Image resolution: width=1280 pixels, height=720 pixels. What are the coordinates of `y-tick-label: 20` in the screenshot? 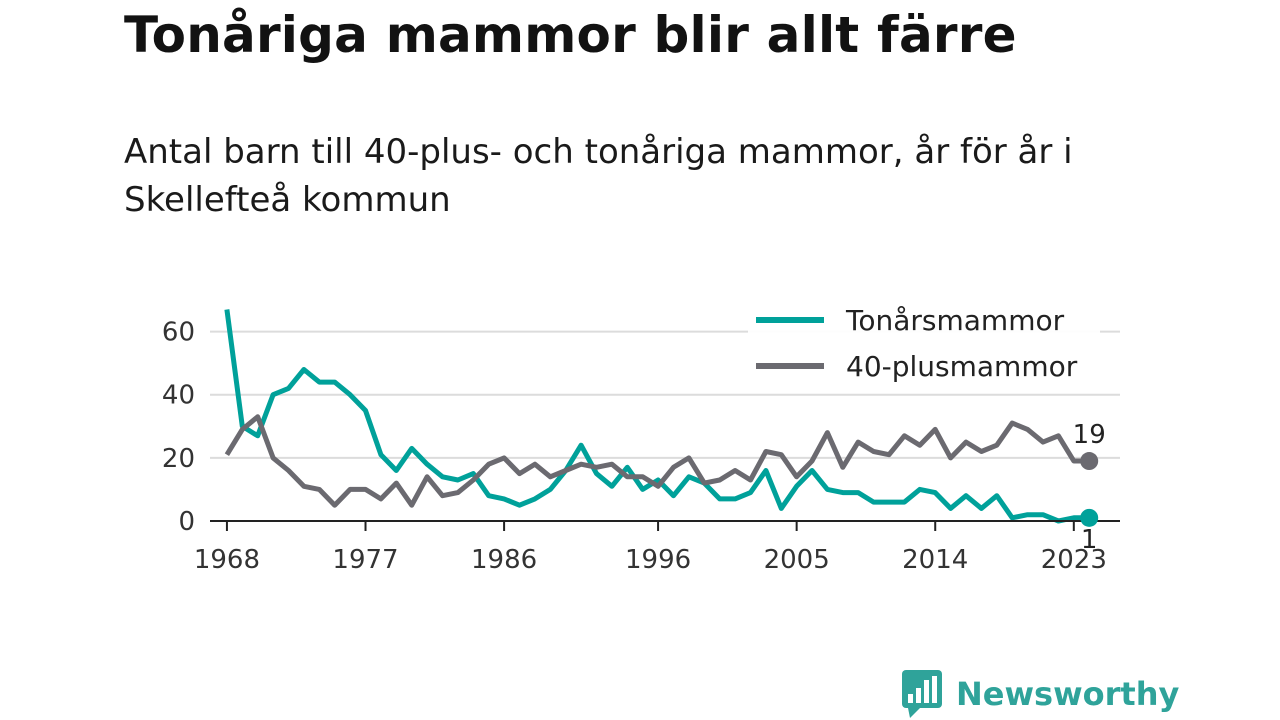 It's located at (178, 459).